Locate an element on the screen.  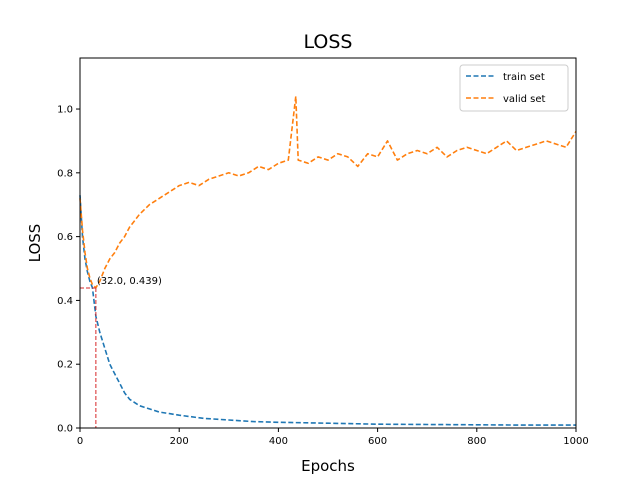
legend-label-train: train set is located at coordinates (524, 77).